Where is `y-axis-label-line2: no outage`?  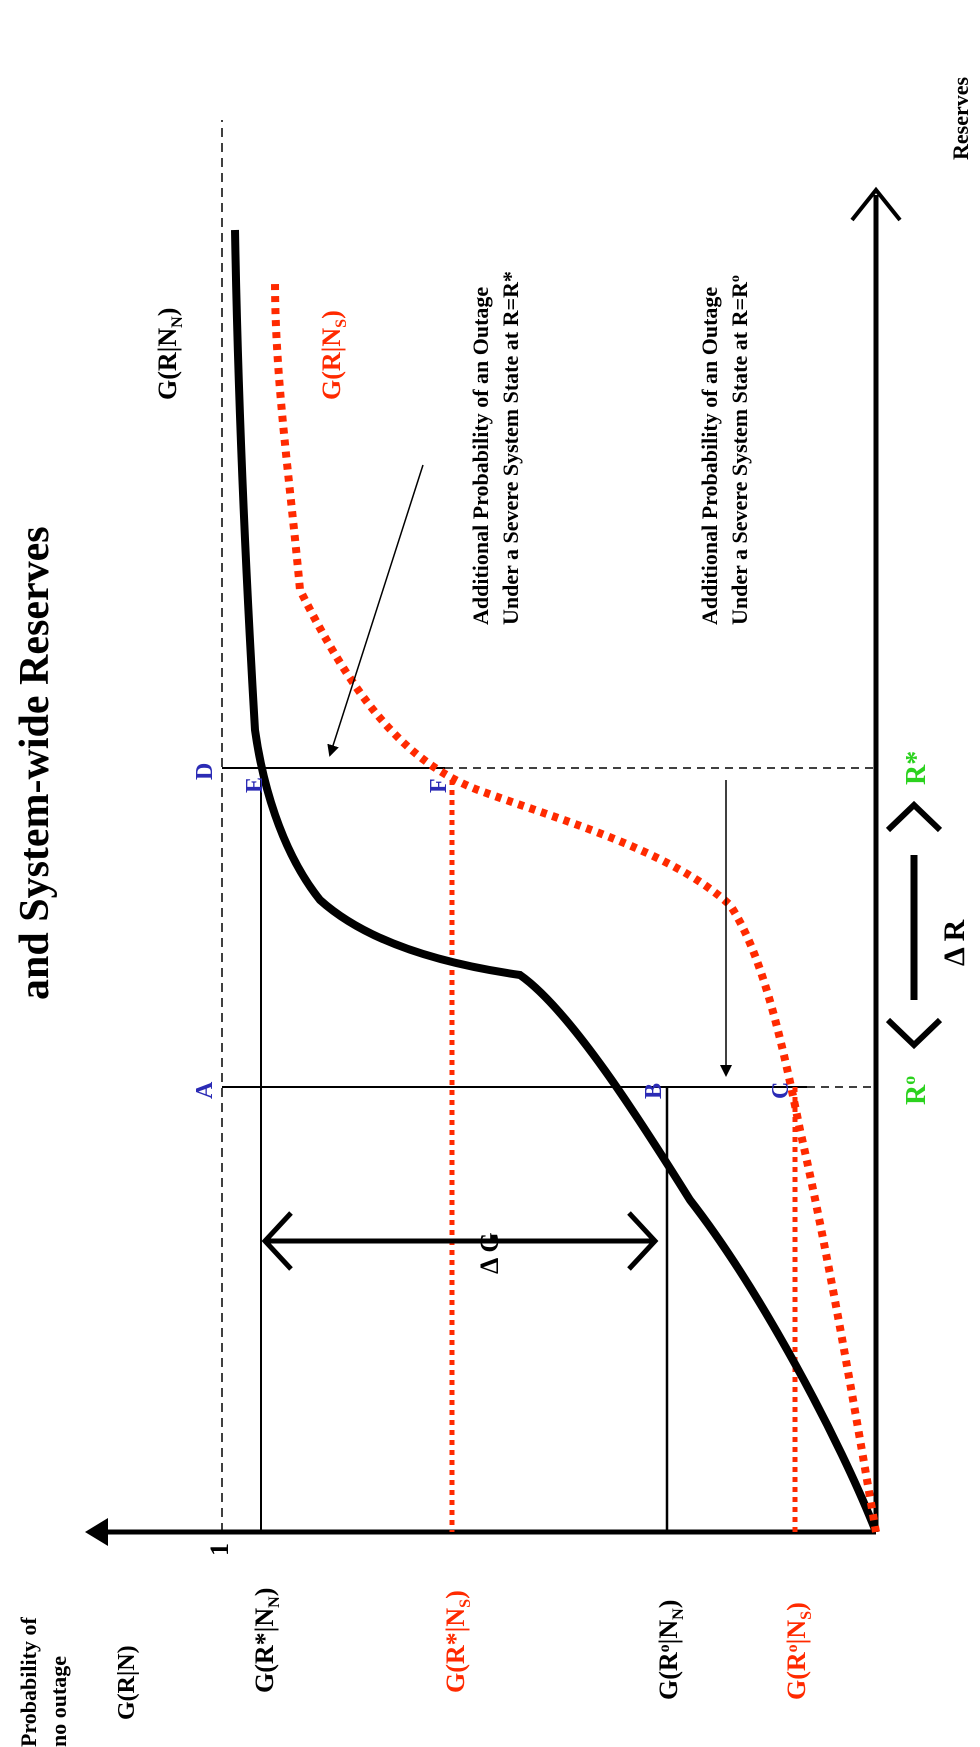
y-axis-label-line2: no outage is located at coordinates (58, 1701).